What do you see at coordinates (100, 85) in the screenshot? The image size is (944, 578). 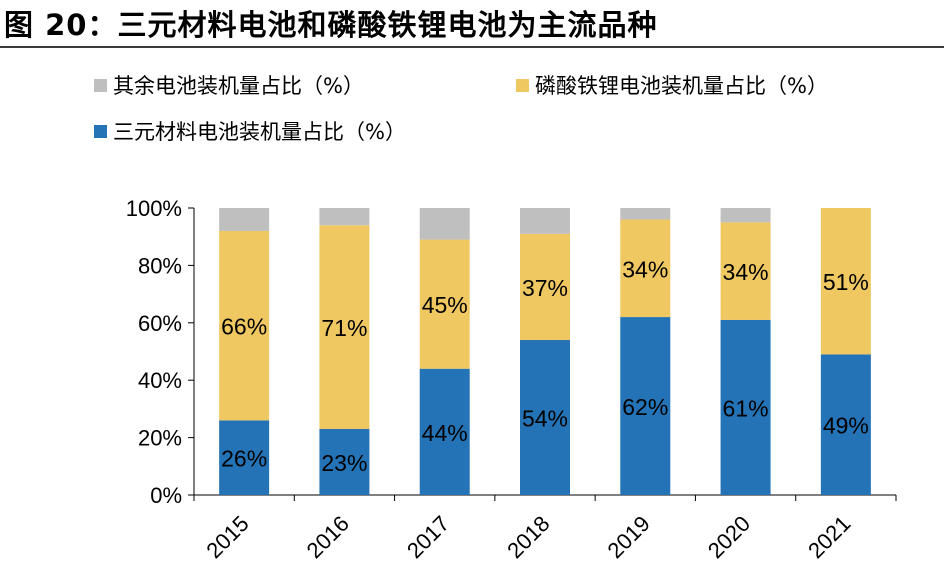 I see `legend-swatch-other` at bounding box center [100, 85].